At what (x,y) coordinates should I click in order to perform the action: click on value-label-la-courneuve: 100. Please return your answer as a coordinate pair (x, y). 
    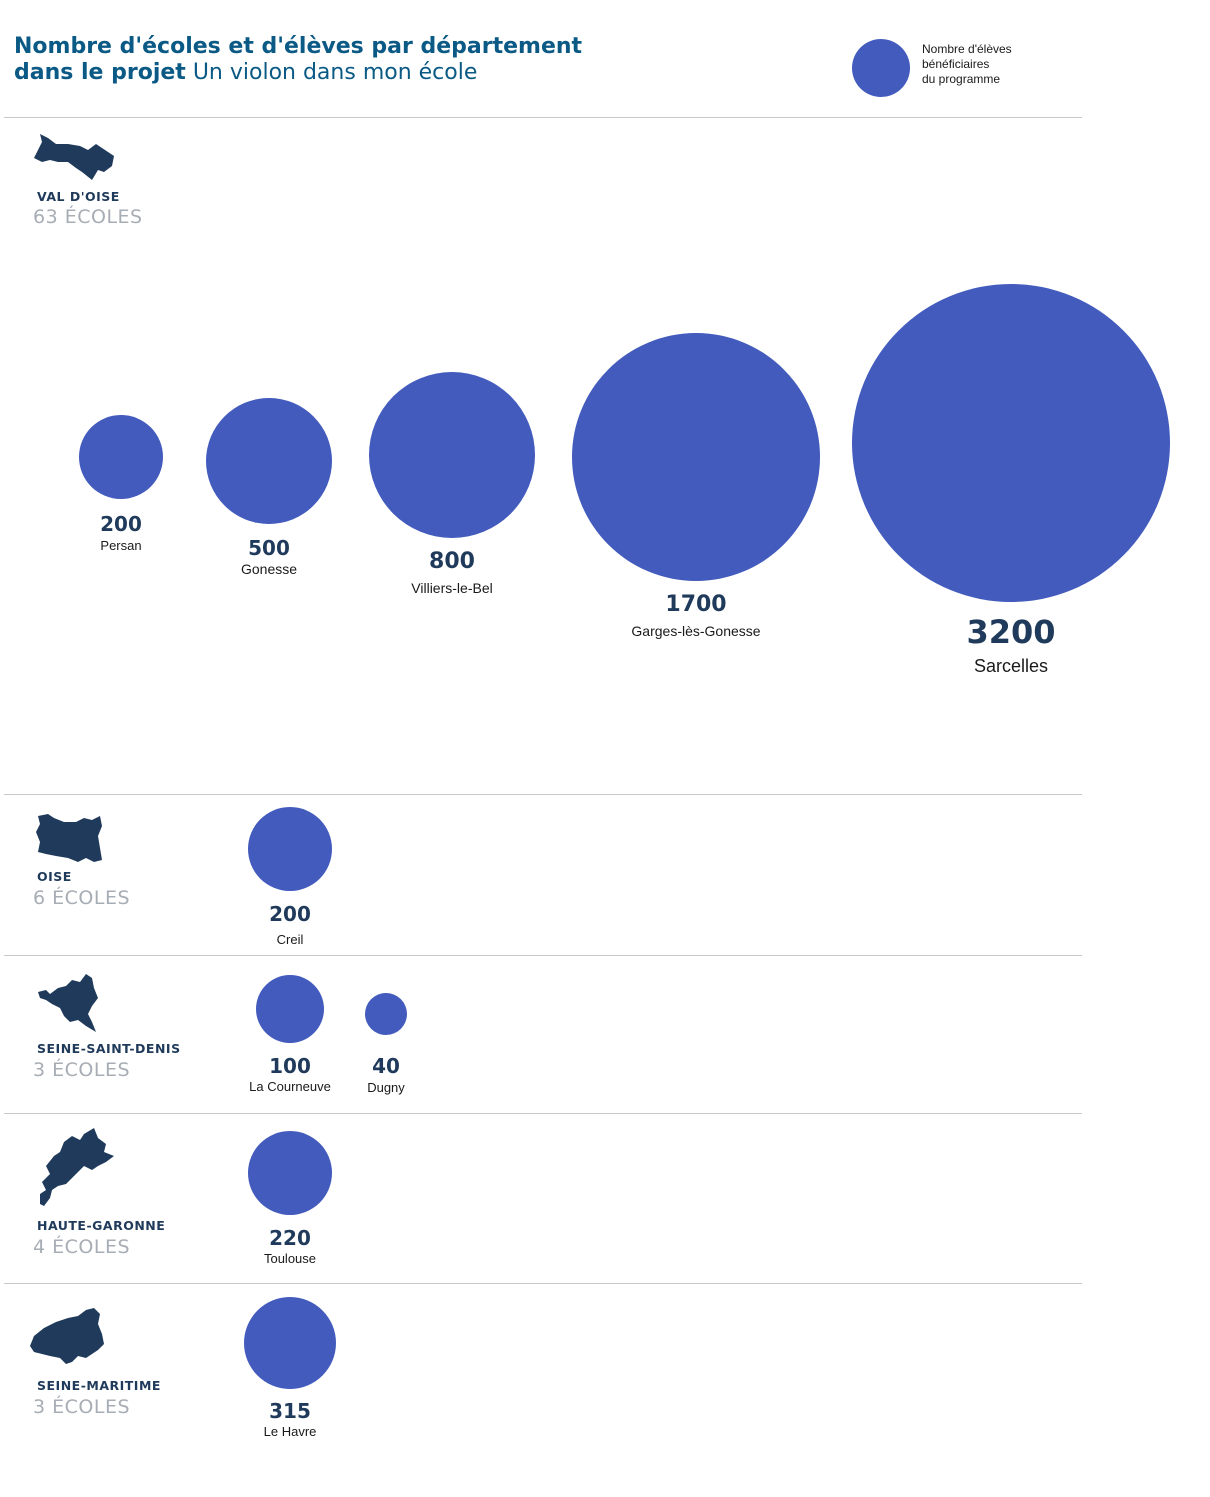
    Looking at the image, I should click on (290, 1066).